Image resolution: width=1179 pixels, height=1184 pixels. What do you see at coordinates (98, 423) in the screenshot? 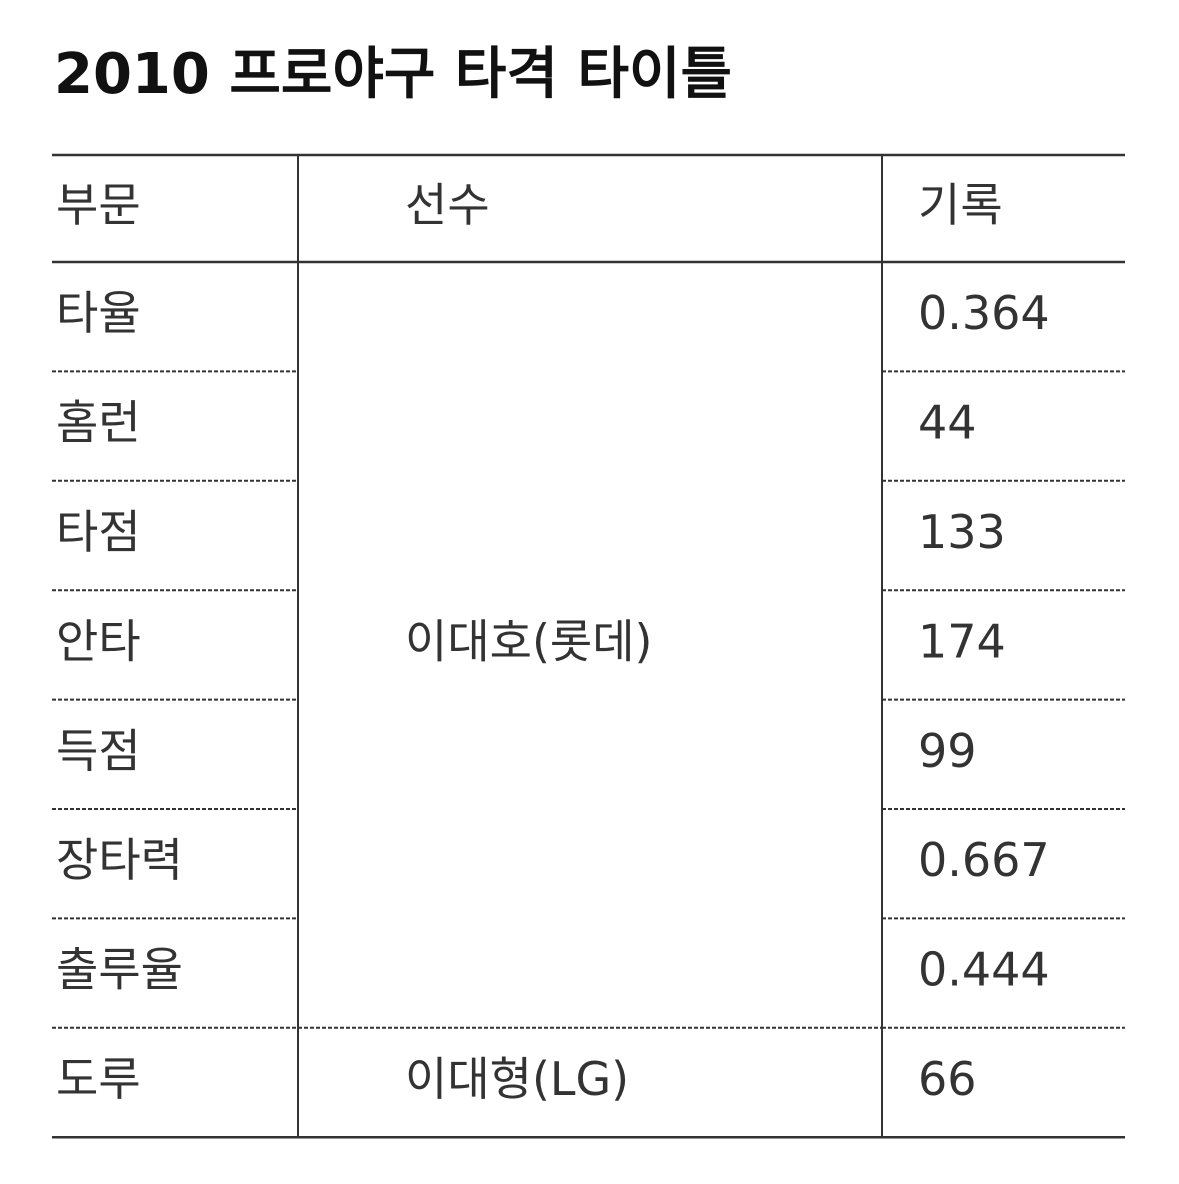
I see `category-cell: 홈런` at bounding box center [98, 423].